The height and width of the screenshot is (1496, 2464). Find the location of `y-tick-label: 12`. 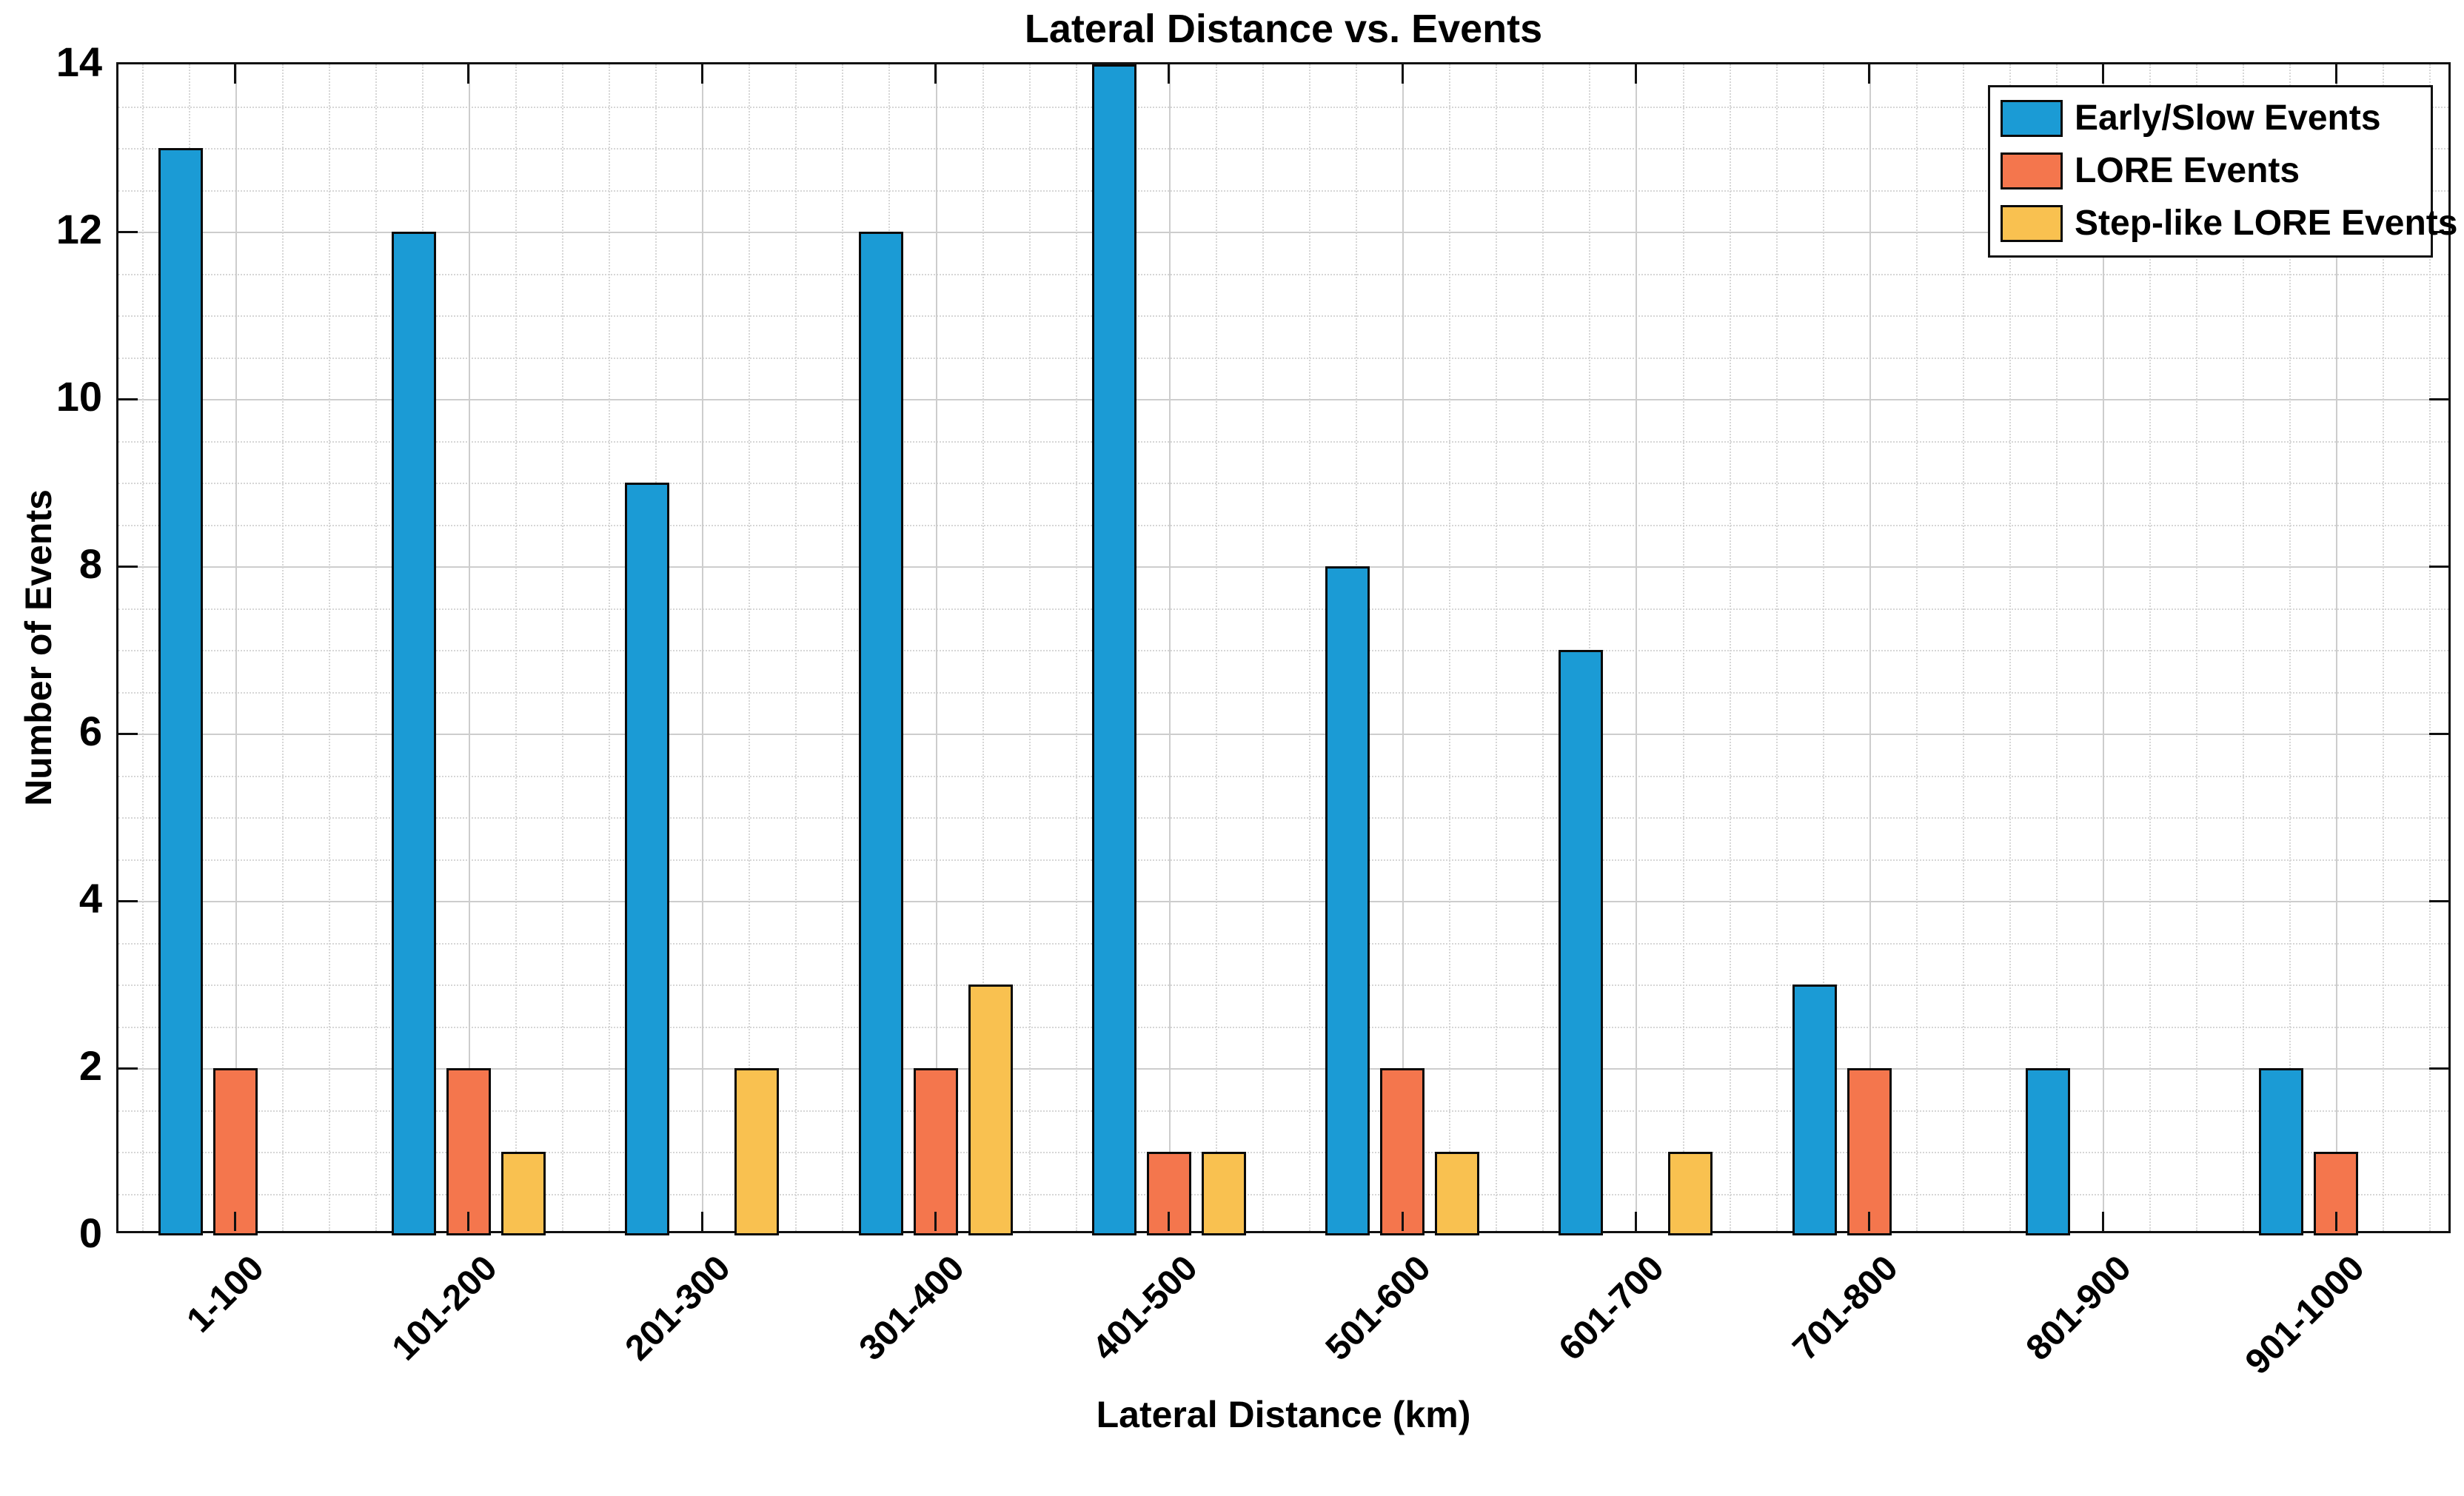

y-tick-label: 12 is located at coordinates (79, 229).